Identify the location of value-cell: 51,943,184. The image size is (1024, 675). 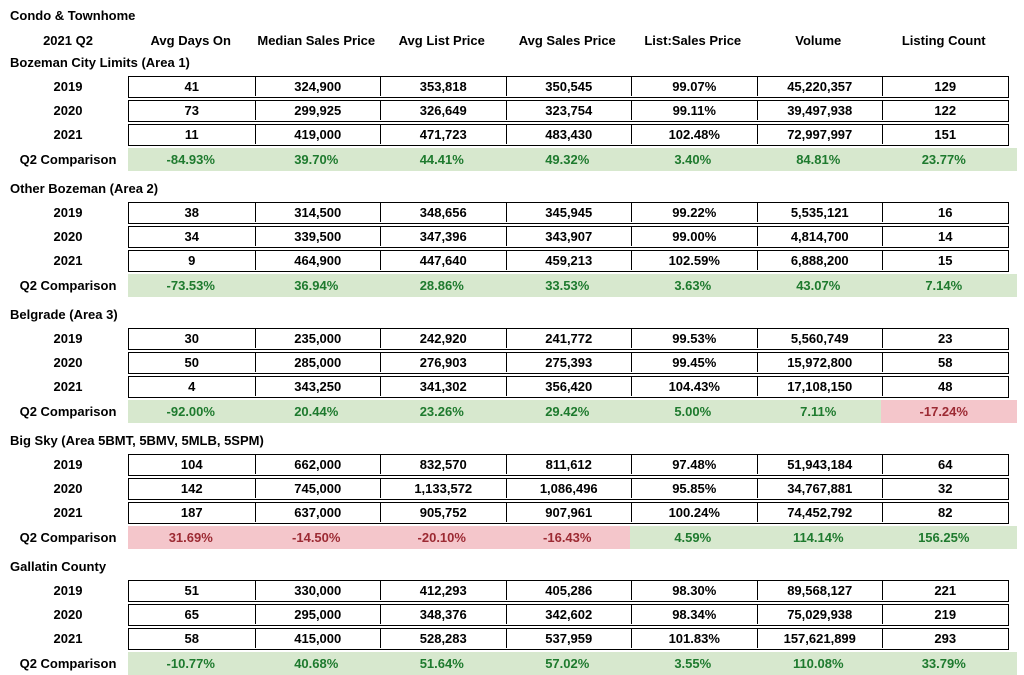
(819, 464).